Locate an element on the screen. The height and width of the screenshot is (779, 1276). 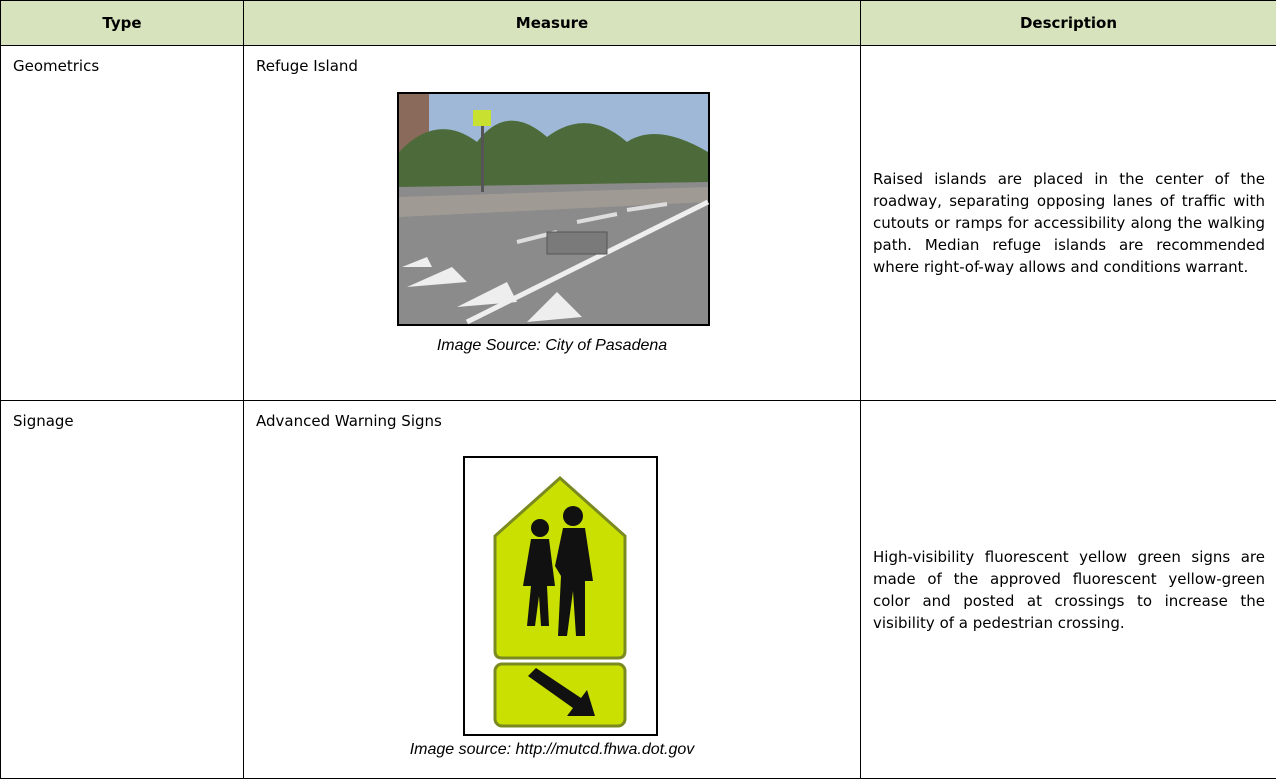
type: Signage is located at coordinates (43, 421).